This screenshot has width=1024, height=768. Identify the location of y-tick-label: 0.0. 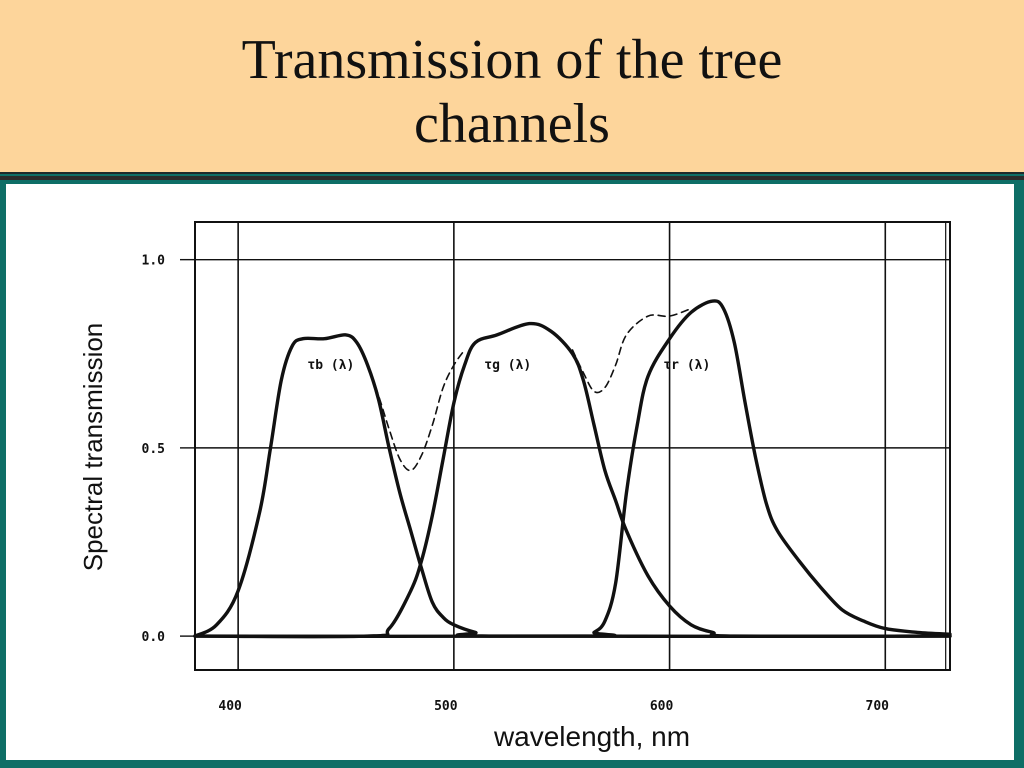
(154, 637).